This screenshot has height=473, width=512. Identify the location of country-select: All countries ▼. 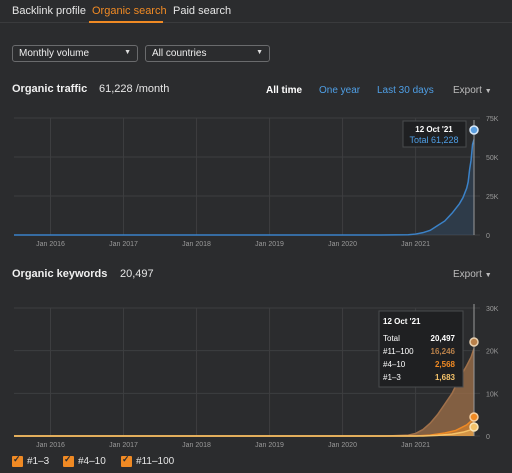
(207, 53).